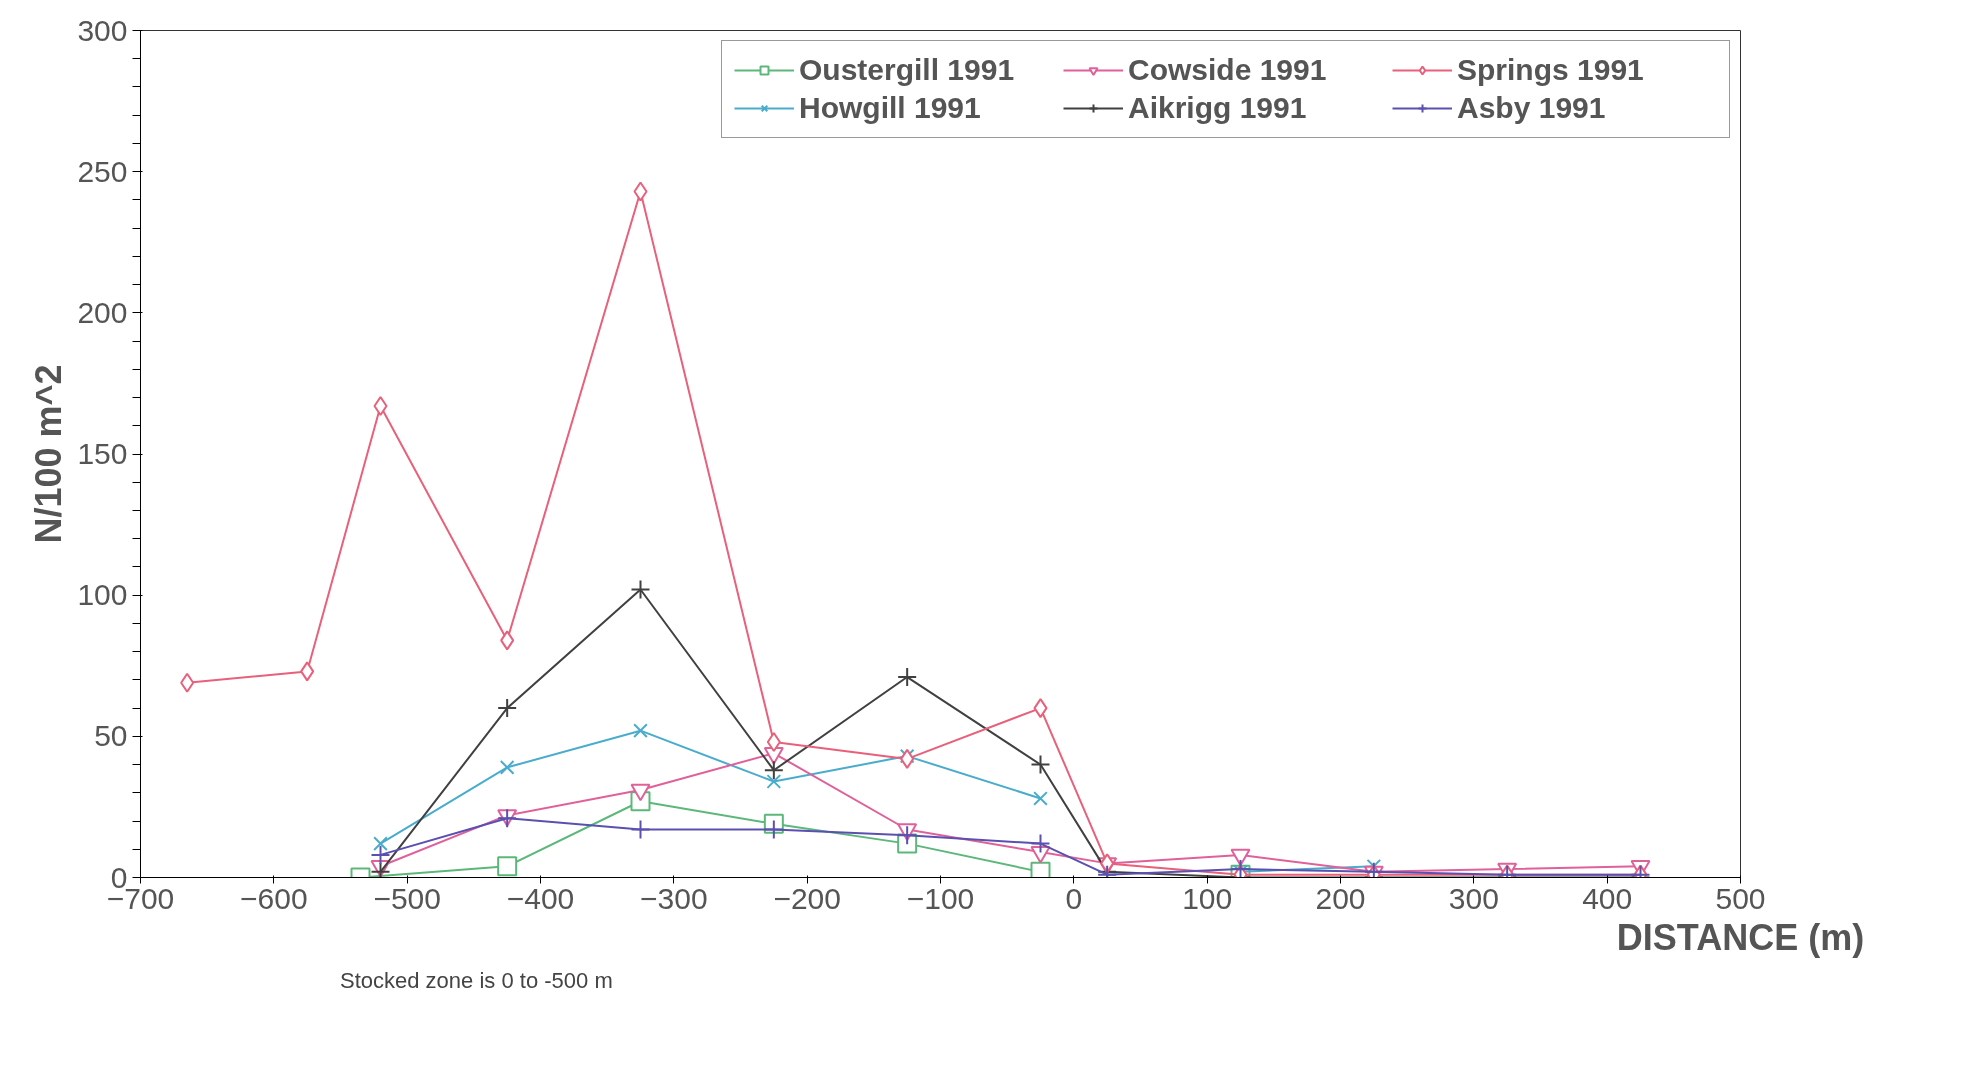 Image resolution: width=1976 pixels, height=1076 pixels. Describe the element at coordinates (890, 108) in the screenshot. I see `legend-label: Howgill 1991` at that location.